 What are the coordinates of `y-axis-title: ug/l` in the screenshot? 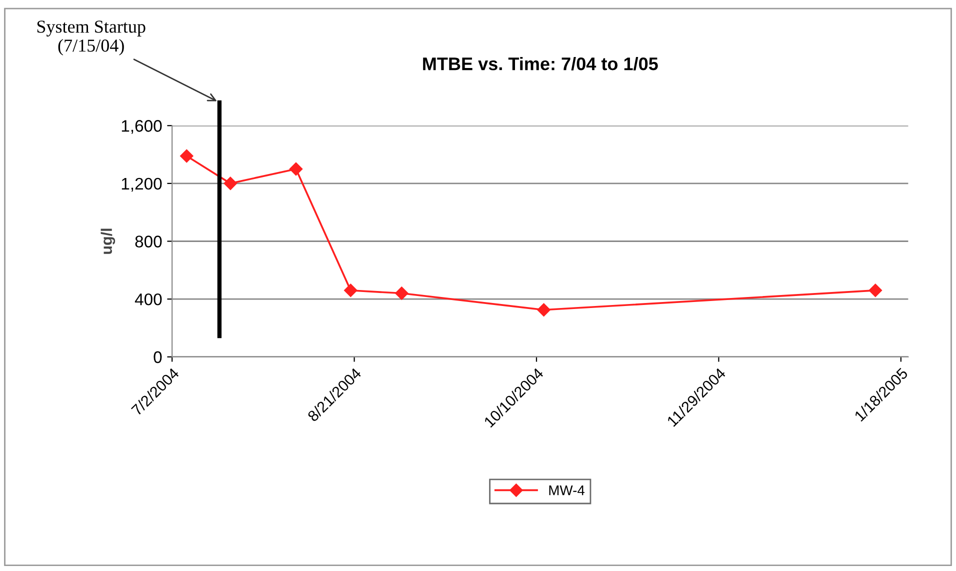 It's located at (108, 241).